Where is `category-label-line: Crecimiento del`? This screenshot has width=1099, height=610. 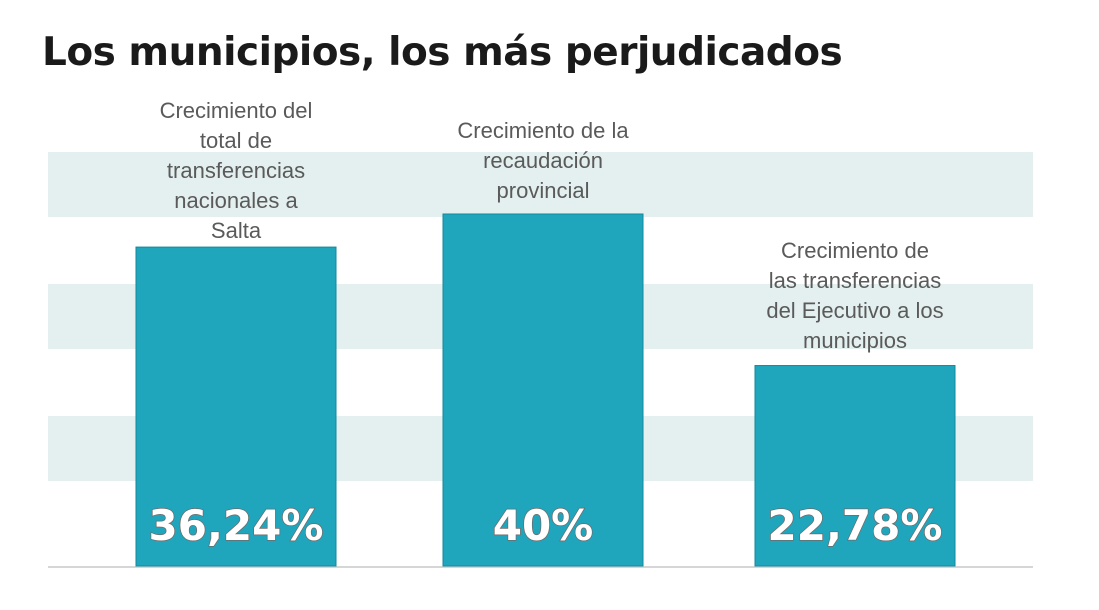 category-label-line: Crecimiento del is located at coordinates (236, 110).